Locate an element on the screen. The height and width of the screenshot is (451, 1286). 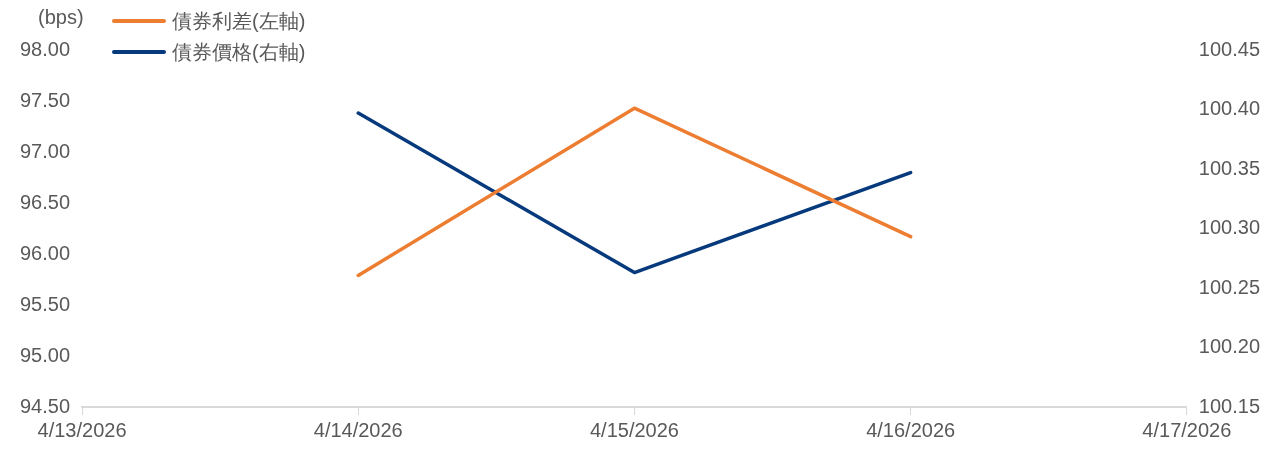
y-tick-label: 95.50 is located at coordinates (45, 303).